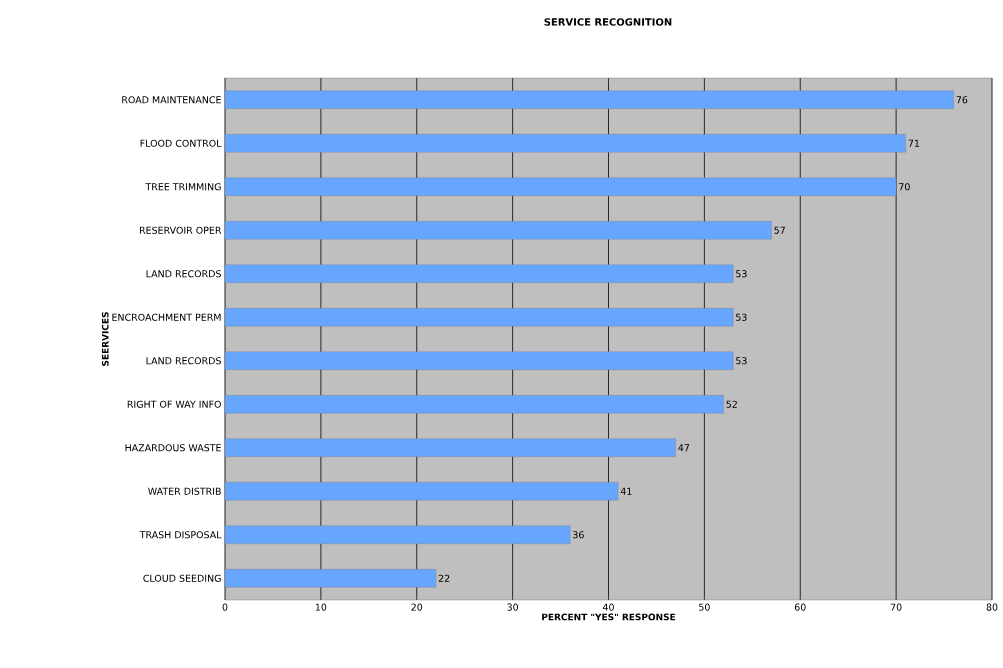  I want to click on y-tick-label: HAZARDOUS WASTE, so click(173, 448).